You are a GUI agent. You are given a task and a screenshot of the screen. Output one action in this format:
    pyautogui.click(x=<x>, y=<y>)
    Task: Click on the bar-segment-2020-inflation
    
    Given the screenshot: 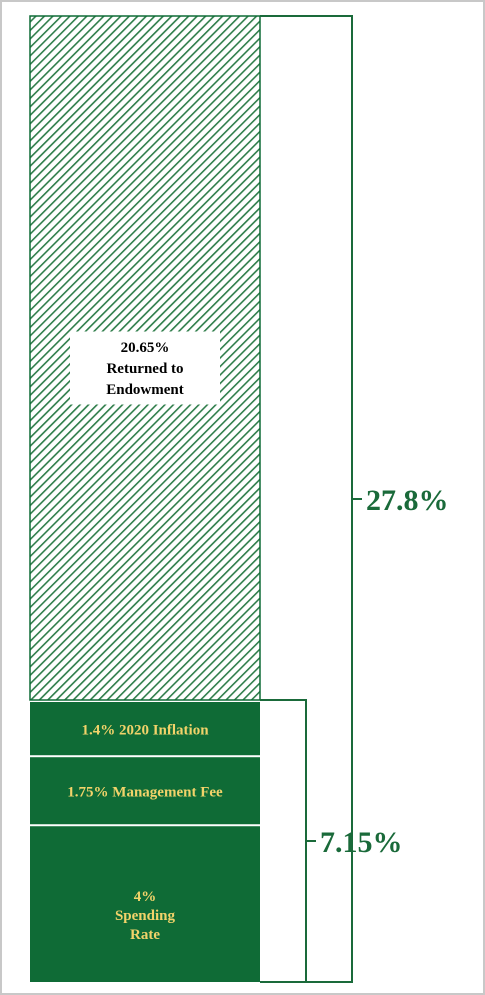 What is the action you would take?
    pyautogui.click(x=145, y=729)
    